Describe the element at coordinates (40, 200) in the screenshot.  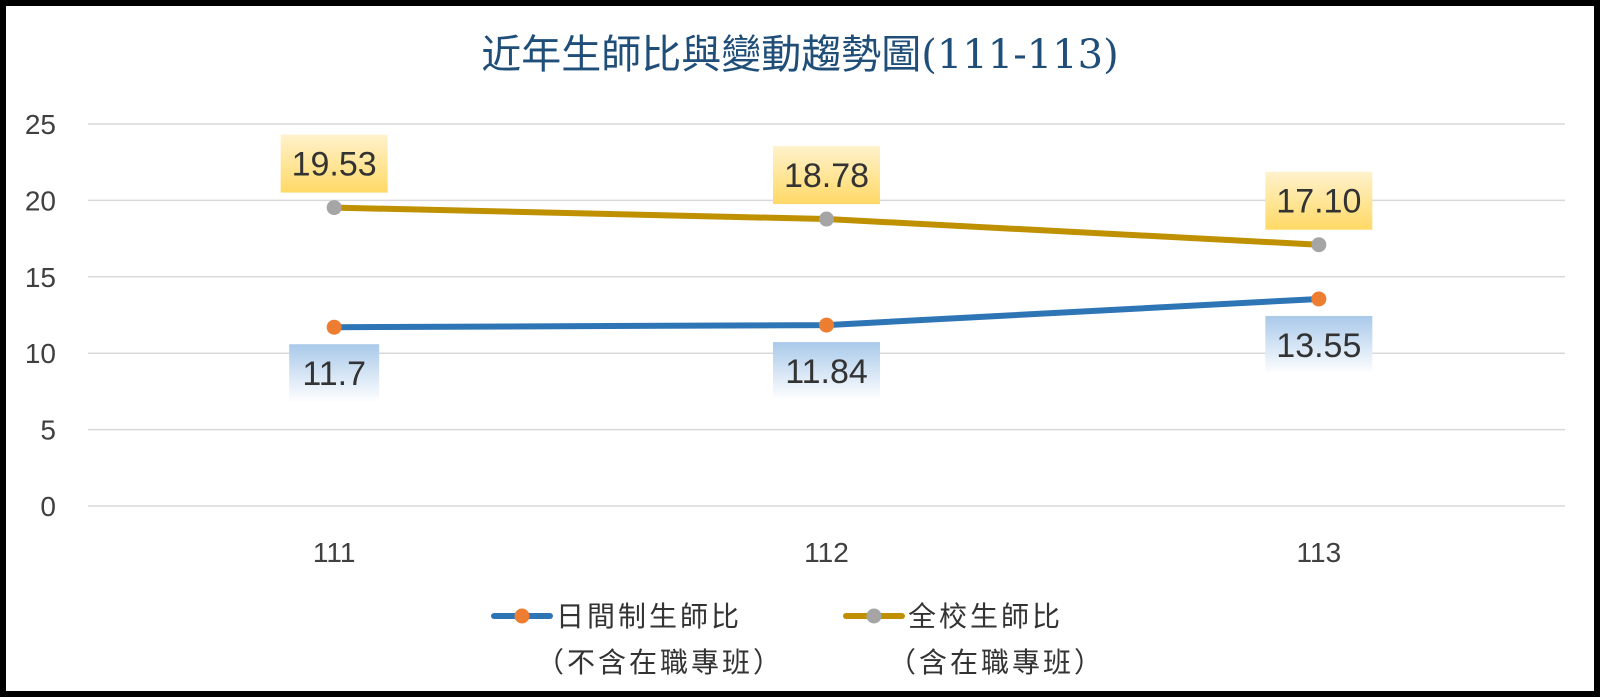
I see `y-tick-label: 20` at that location.